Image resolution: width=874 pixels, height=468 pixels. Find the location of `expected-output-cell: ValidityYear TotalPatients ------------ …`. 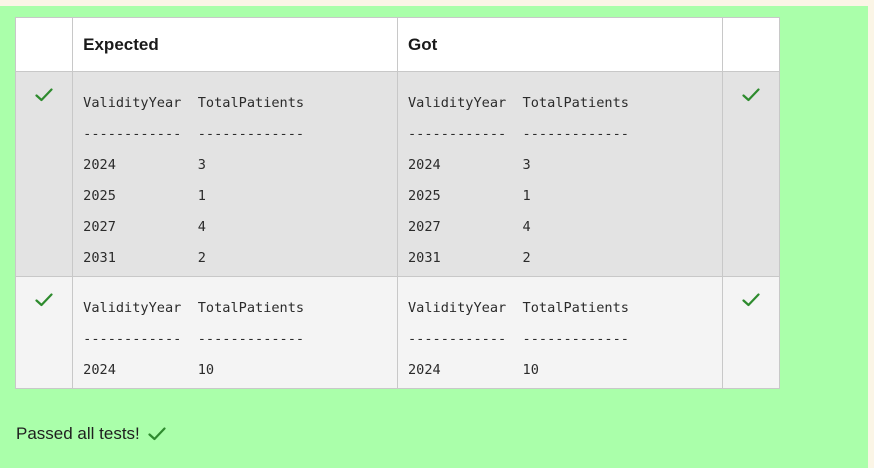

expected-output-cell: ValidityYear TotalPatients ------------ … is located at coordinates (235, 332).